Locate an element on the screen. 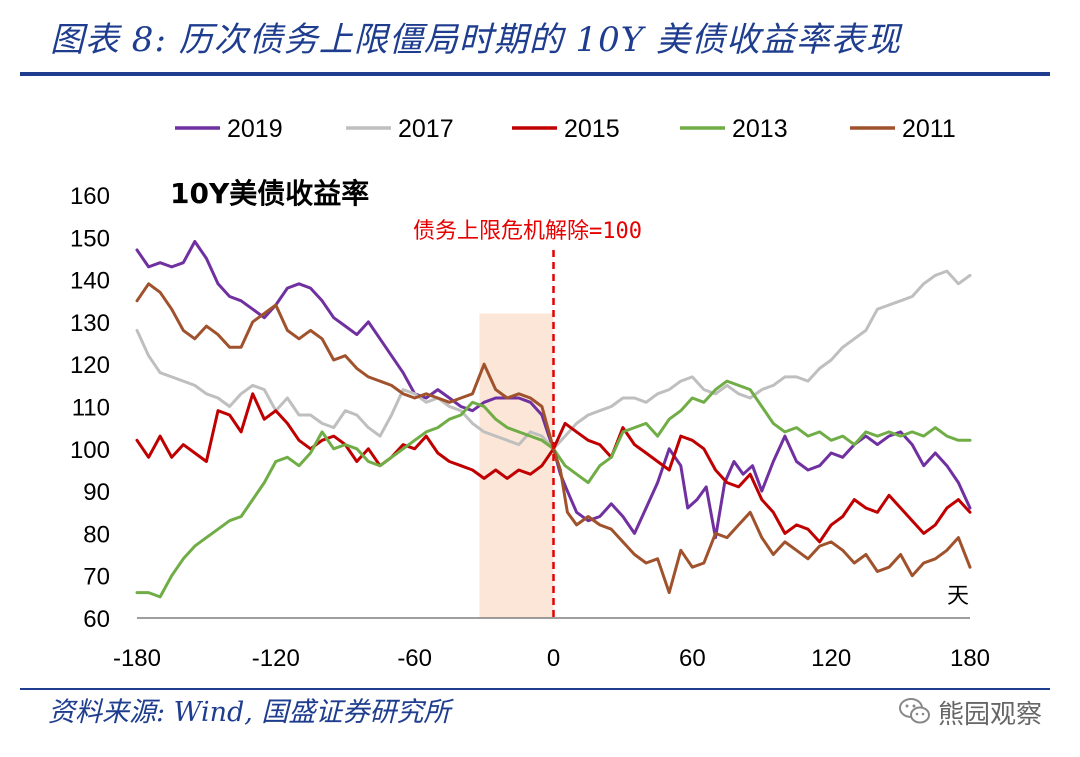  x-tick-label: 60 is located at coordinates (692, 658).